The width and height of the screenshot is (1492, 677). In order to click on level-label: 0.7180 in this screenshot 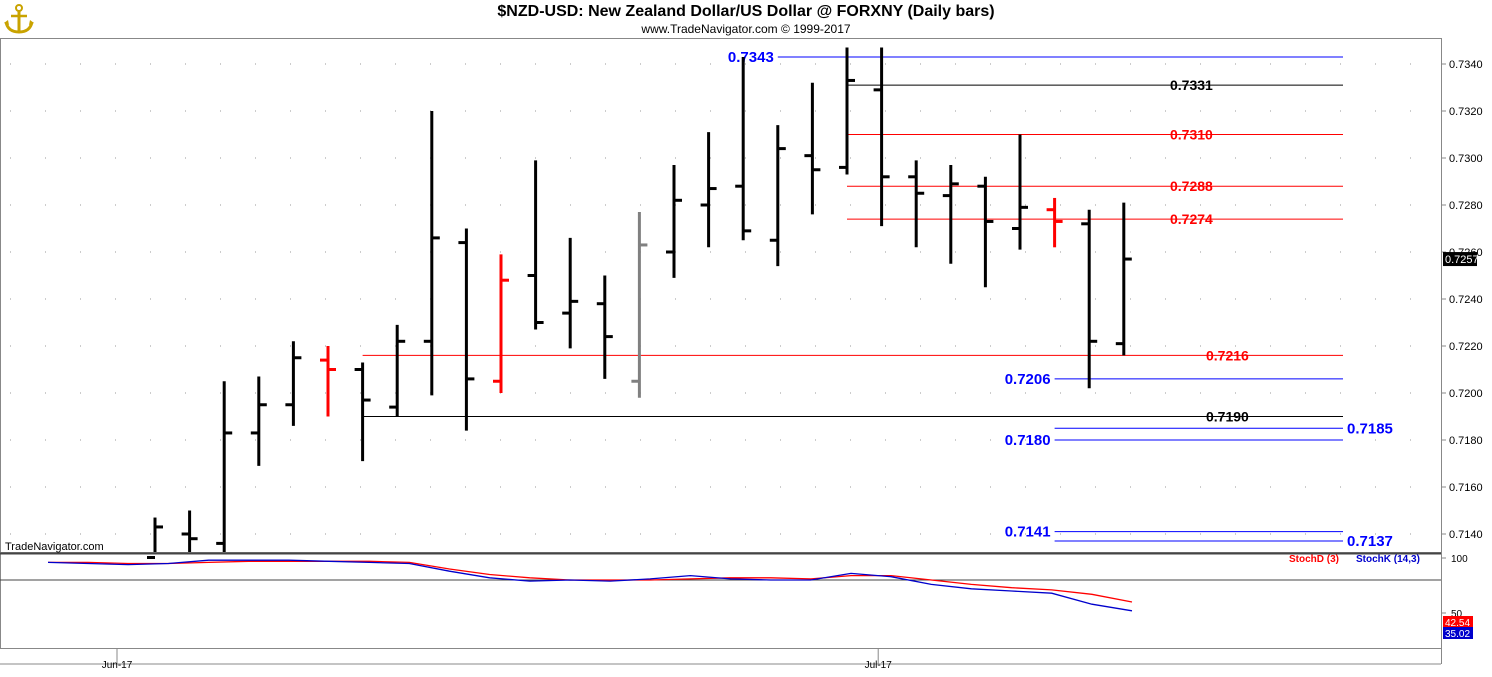, I will do `click(1028, 440)`.